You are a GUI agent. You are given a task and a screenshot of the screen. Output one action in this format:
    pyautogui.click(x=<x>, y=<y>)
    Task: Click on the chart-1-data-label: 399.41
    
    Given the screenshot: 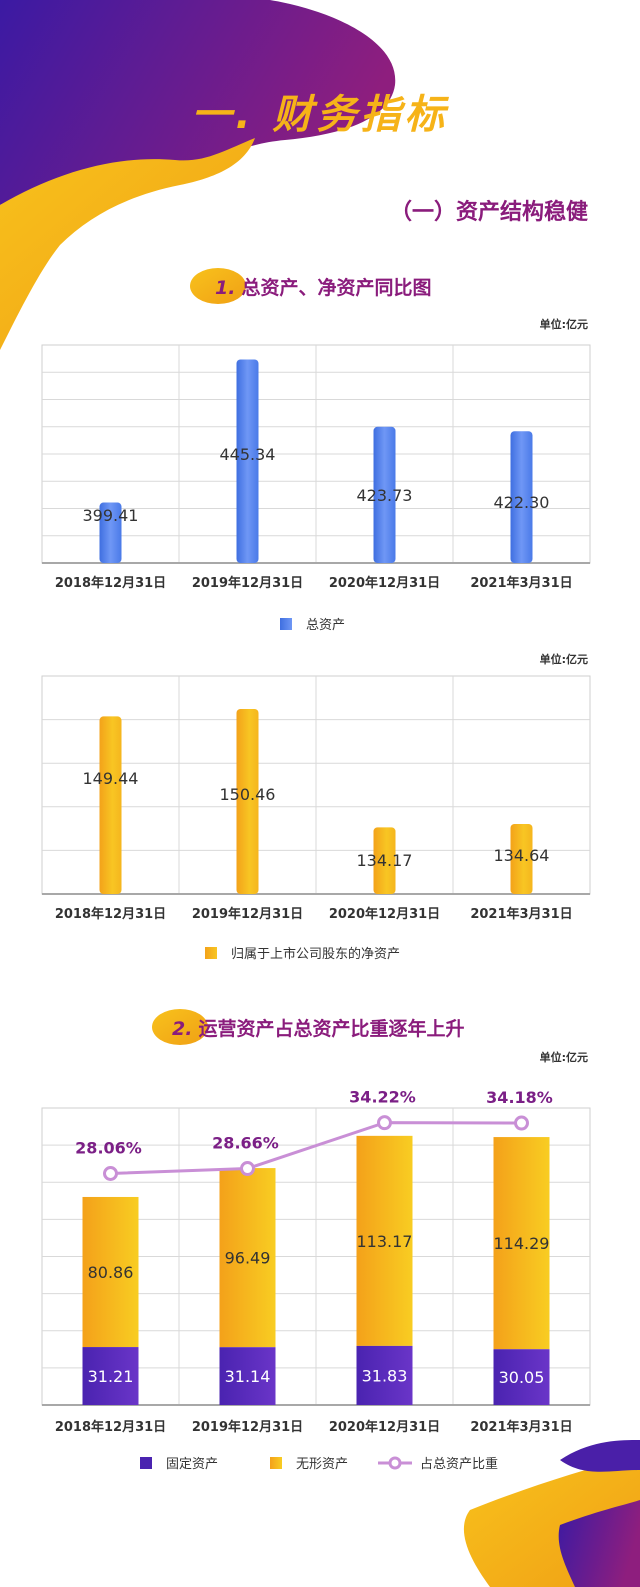 What is the action you would take?
    pyautogui.click(x=111, y=515)
    